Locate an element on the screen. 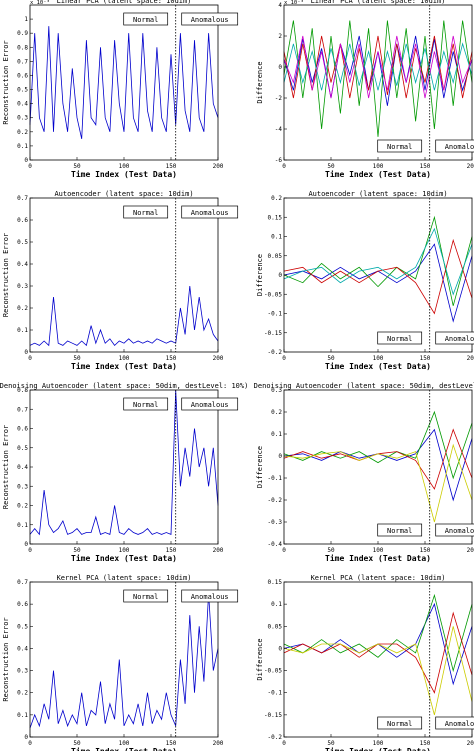  y-tick-label: 1 is located at coordinates (26, 19).